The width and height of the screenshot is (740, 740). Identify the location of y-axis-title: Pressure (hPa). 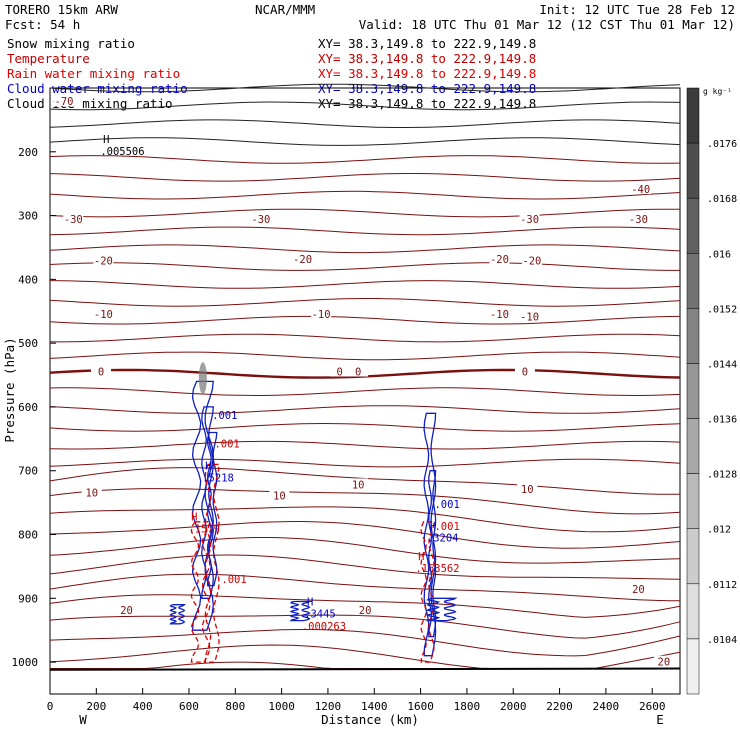
(9, 389).